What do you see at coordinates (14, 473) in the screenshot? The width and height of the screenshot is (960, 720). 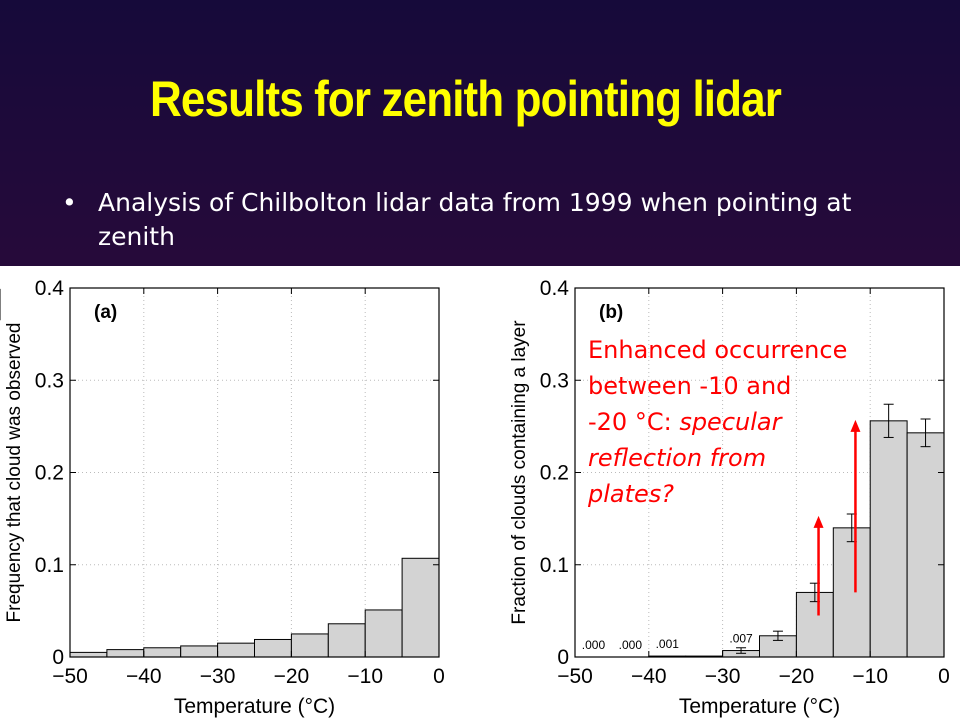 I see `y-axis-title: Frequency that cloud was observed` at bounding box center [14, 473].